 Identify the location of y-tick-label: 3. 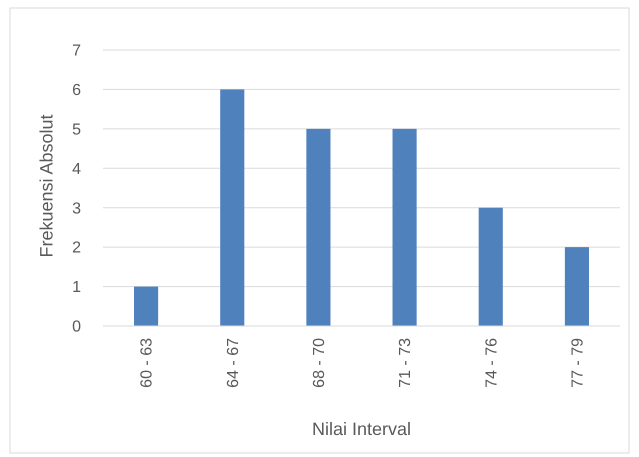
(77, 209).